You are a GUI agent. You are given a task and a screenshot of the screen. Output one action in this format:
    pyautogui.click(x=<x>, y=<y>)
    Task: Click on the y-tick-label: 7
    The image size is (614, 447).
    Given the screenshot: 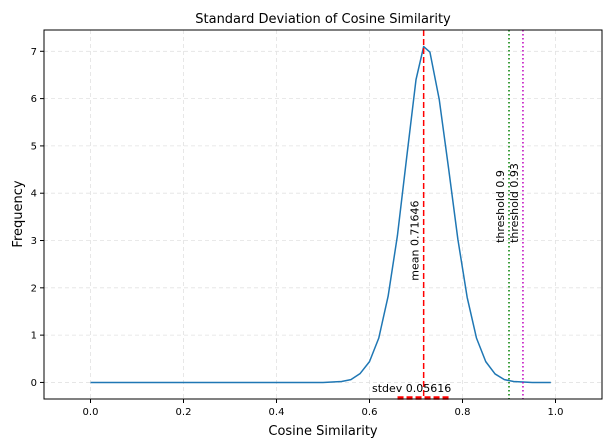 What is the action you would take?
    pyautogui.click(x=34, y=52)
    